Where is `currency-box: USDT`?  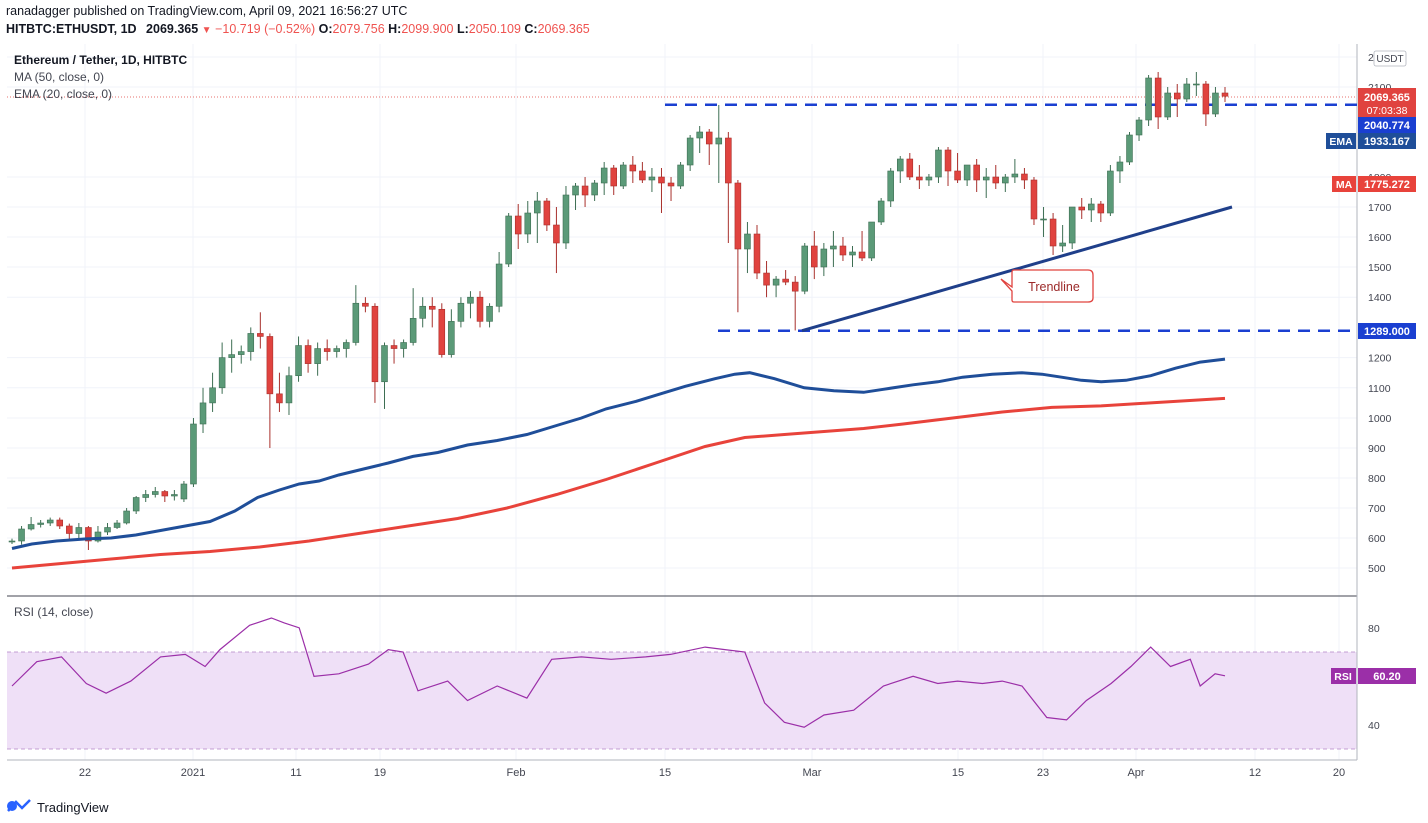 currency-box: USDT is located at coordinates (1390, 58).